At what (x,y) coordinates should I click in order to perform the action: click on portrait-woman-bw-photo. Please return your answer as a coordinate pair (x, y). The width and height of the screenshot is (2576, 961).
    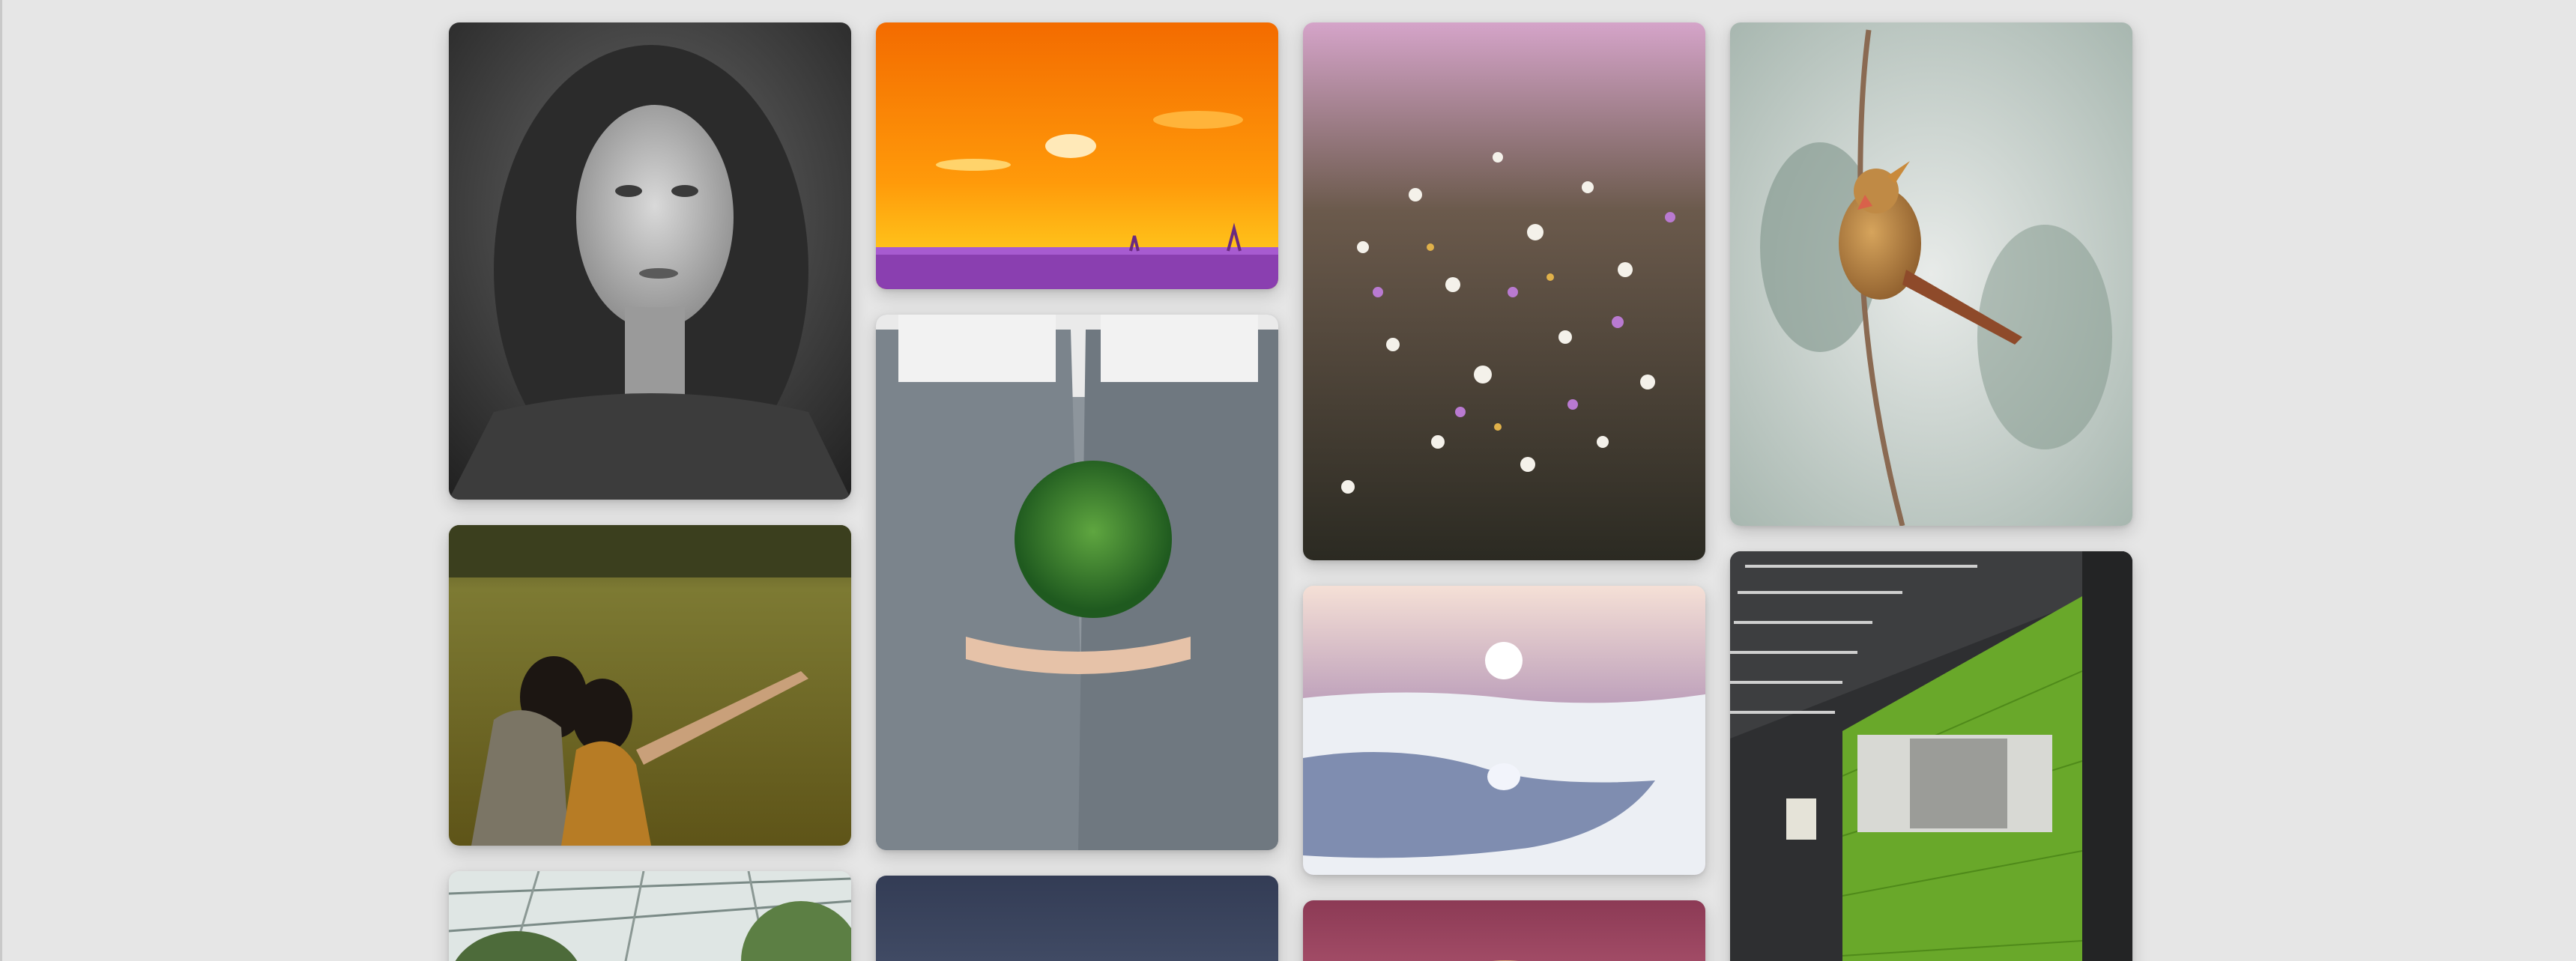
    Looking at the image, I should click on (650, 261).